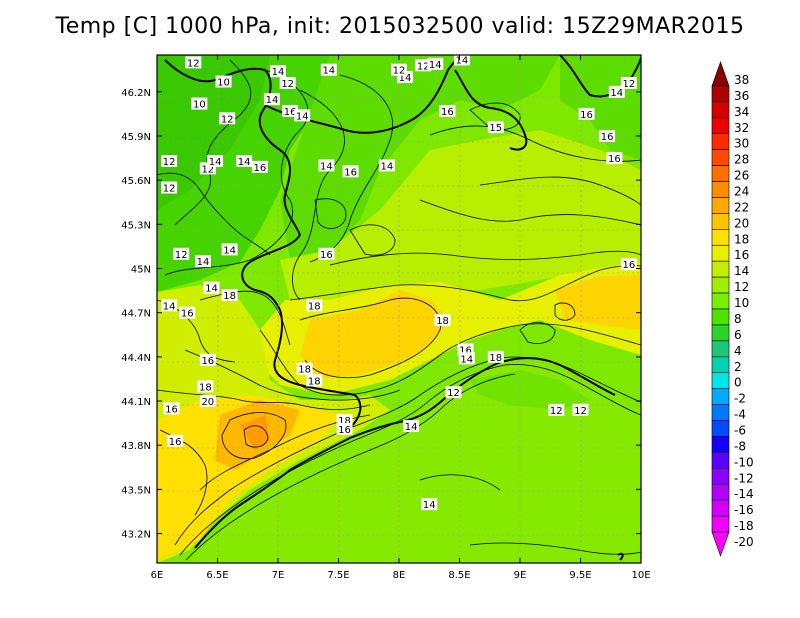 This screenshot has height=618, width=800. What do you see at coordinates (738, 367) in the screenshot?
I see `colorbar-label: 2` at bounding box center [738, 367].